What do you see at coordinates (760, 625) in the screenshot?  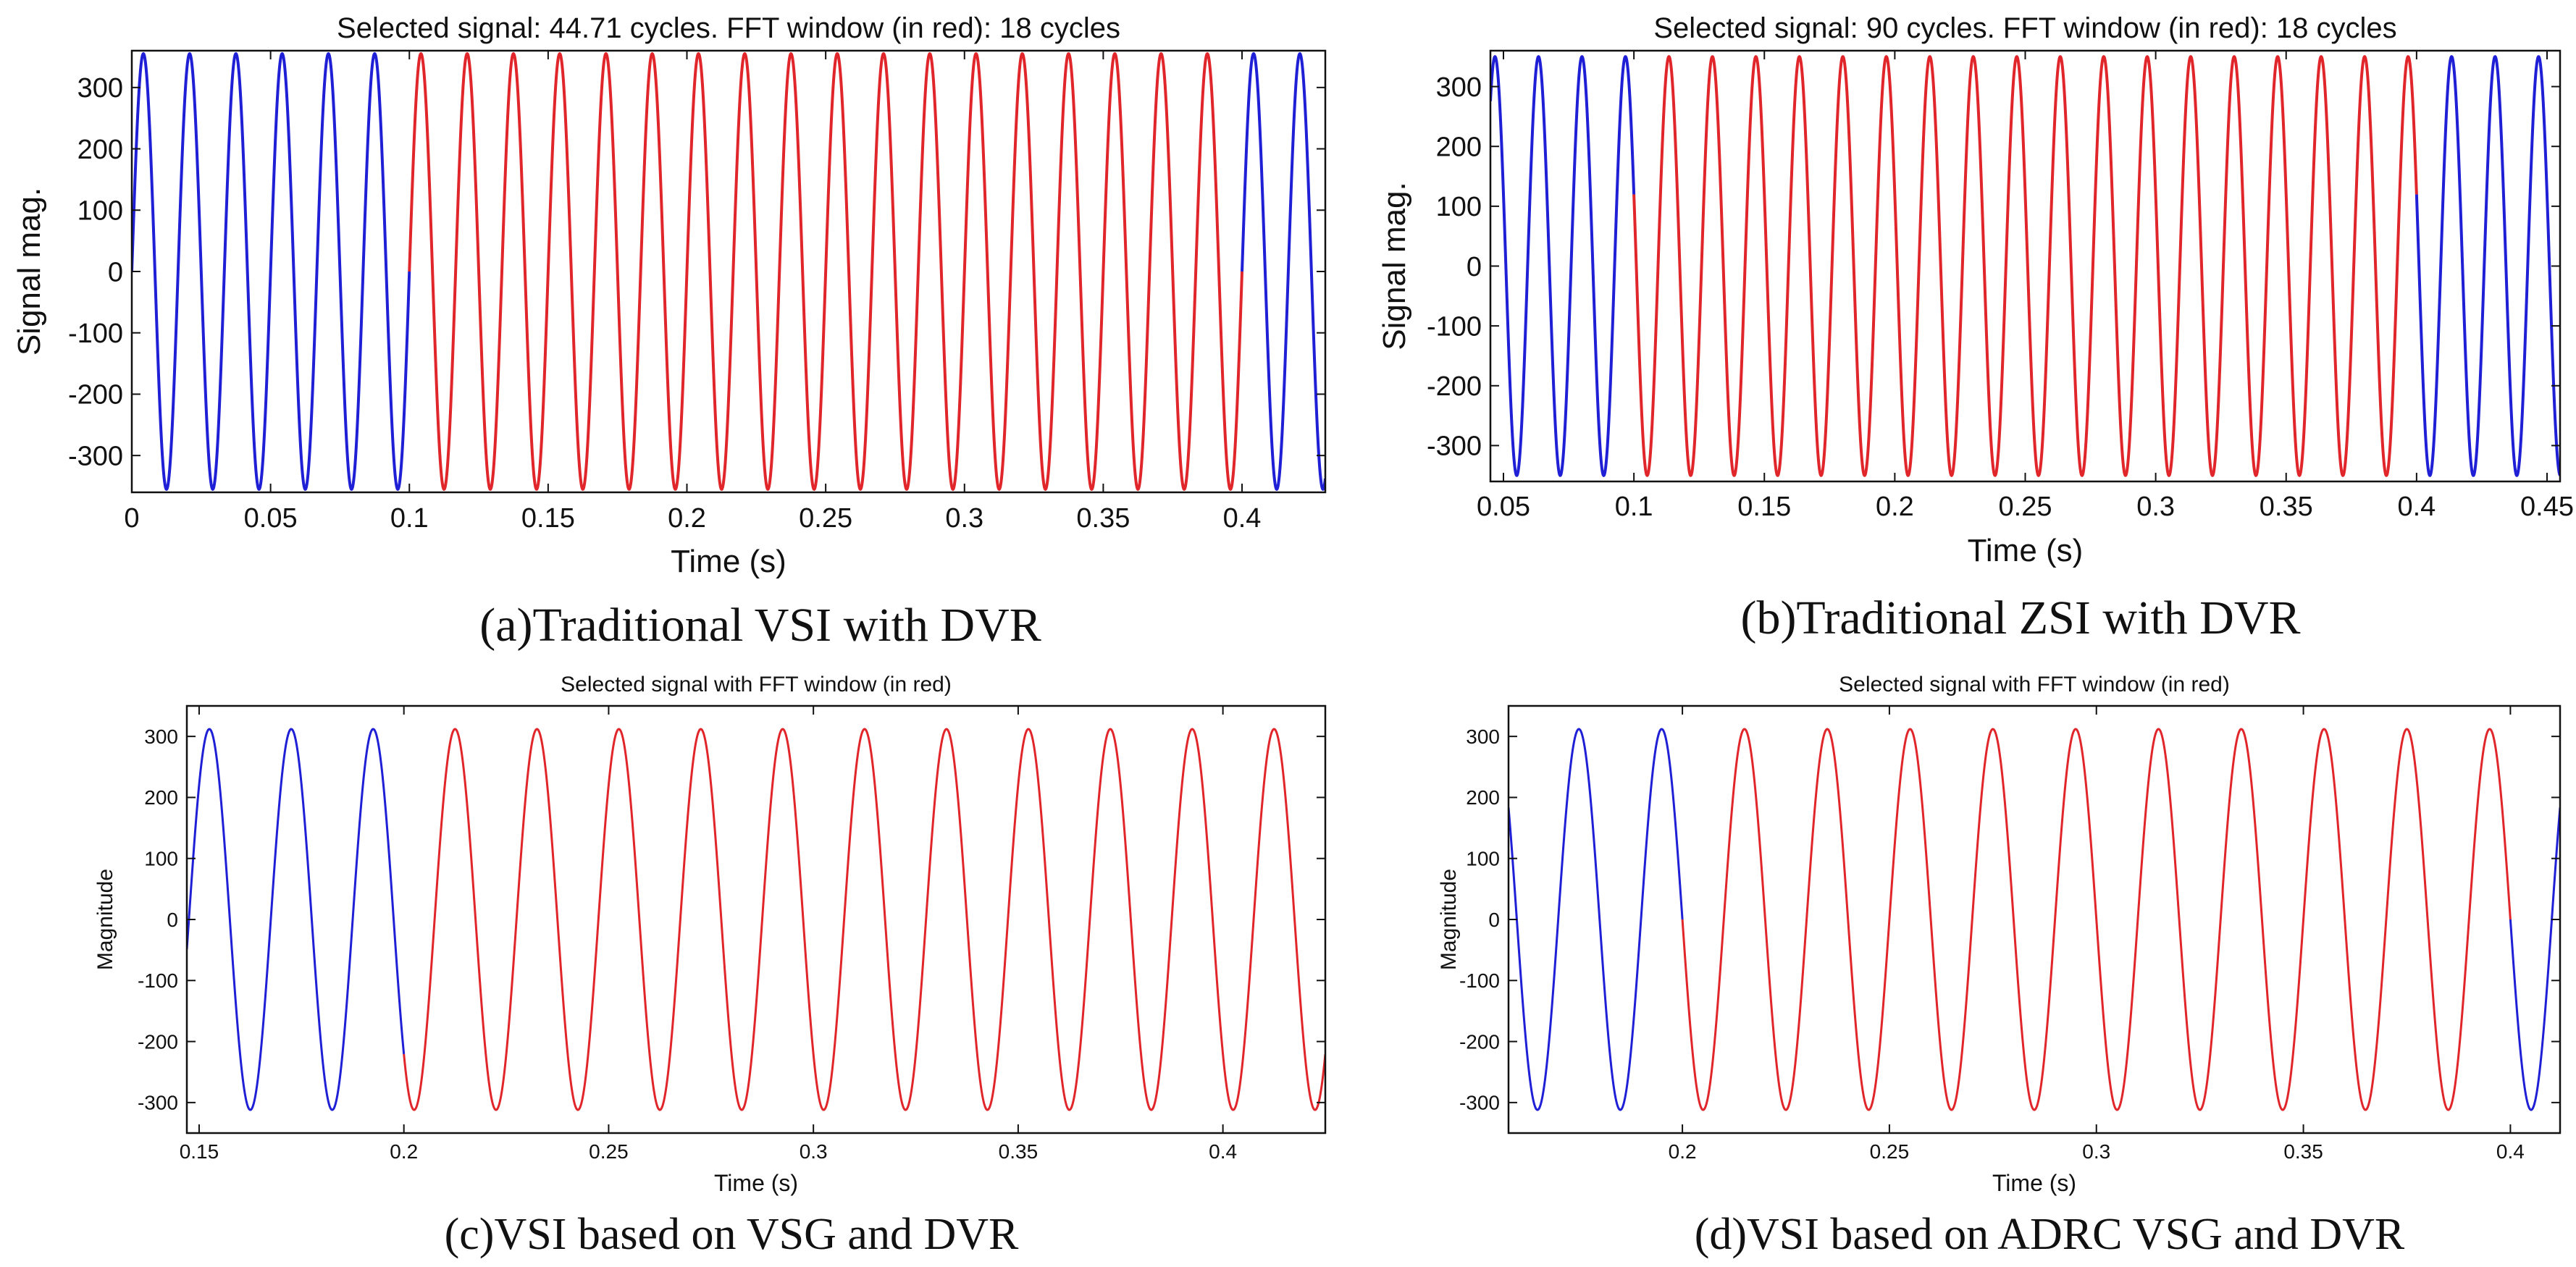 I see `panel-caption: (a)Traditional VSI with DVR` at bounding box center [760, 625].